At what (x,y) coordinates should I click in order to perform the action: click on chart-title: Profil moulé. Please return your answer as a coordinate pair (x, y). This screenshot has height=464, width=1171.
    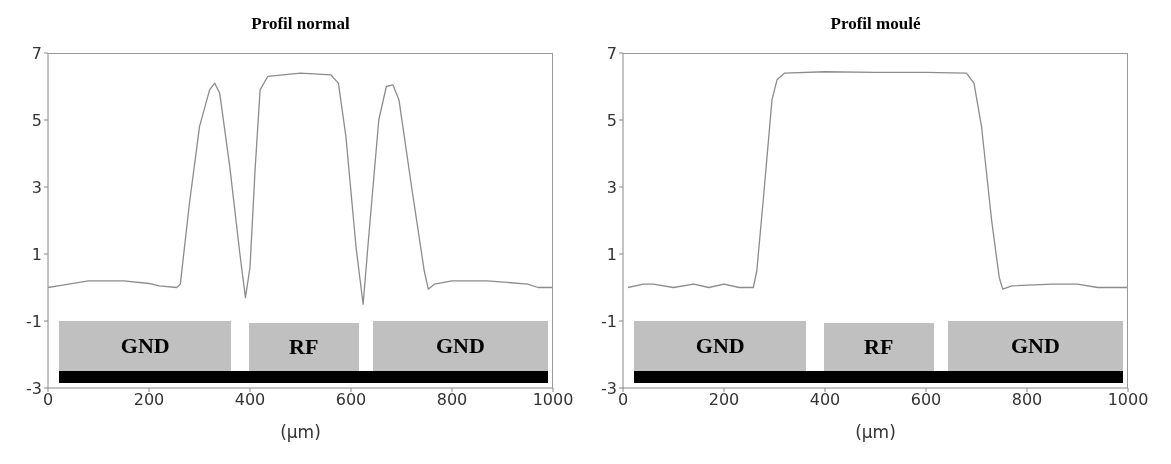
    Looking at the image, I should click on (875, 24).